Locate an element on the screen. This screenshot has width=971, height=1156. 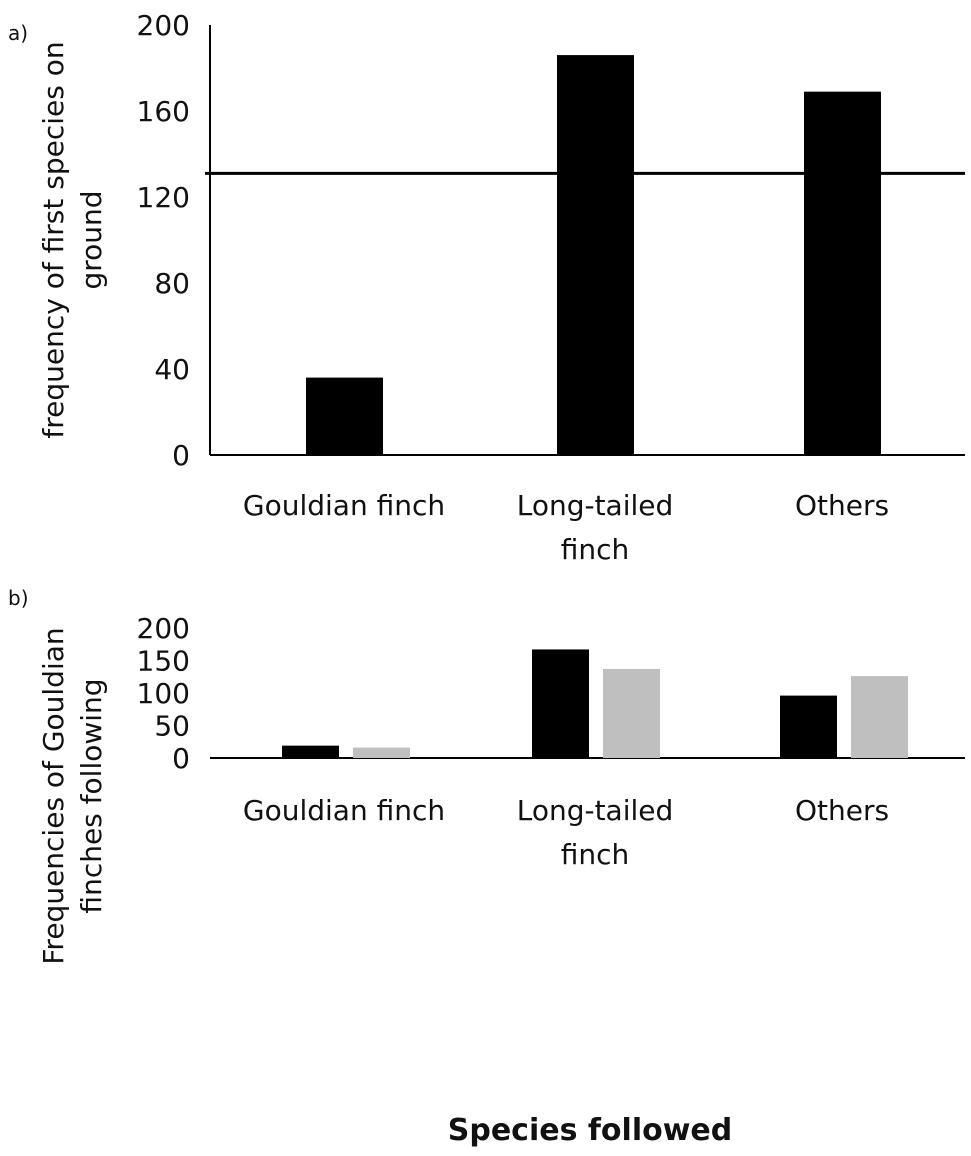
y-tick-label: 50 is located at coordinates (172, 726).